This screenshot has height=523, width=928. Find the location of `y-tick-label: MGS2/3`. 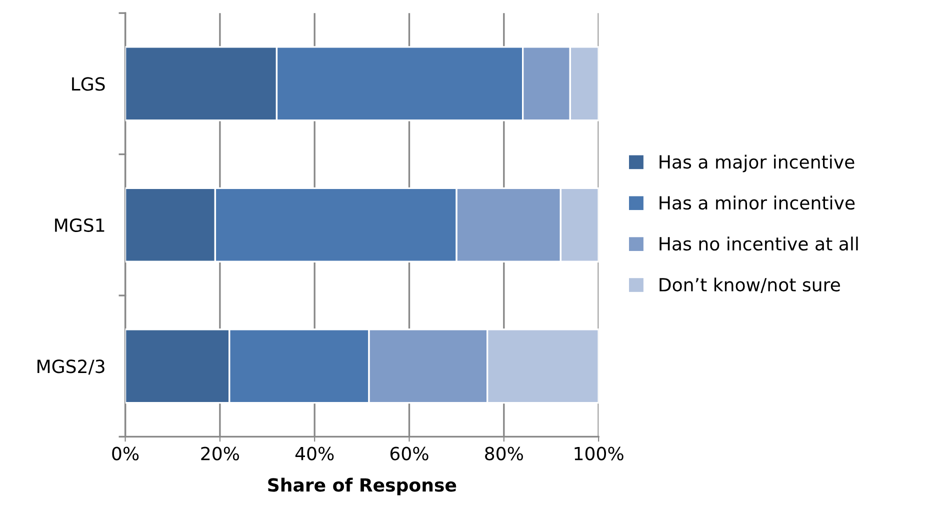

y-tick-label: MGS2/3 is located at coordinates (71, 367).